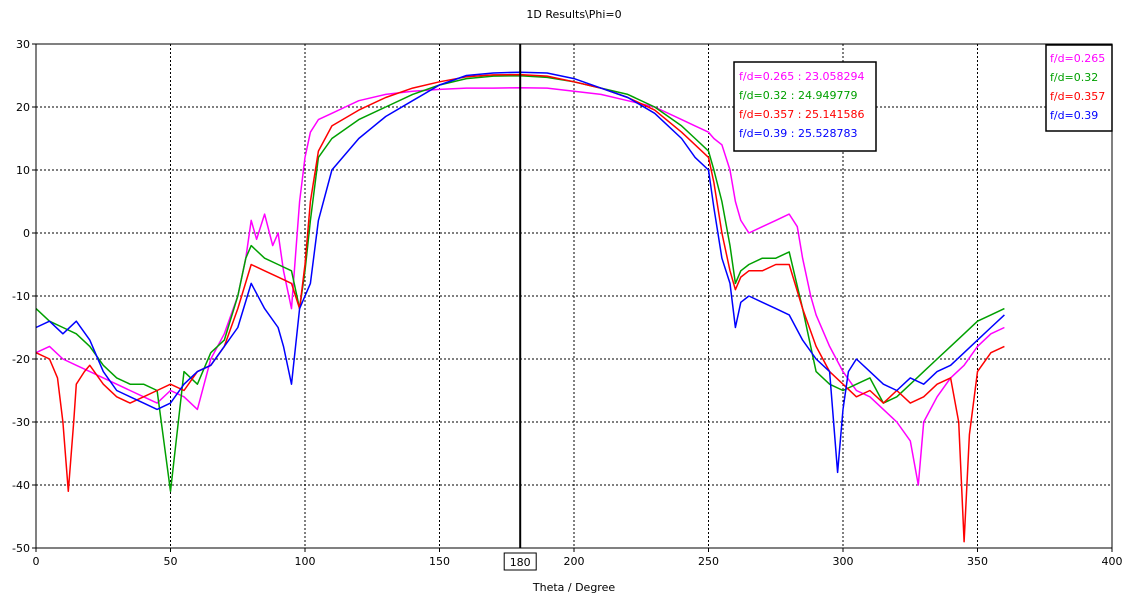 The width and height of the screenshot is (1134, 601). I want to click on x-tick-label: 0, so click(36, 561).